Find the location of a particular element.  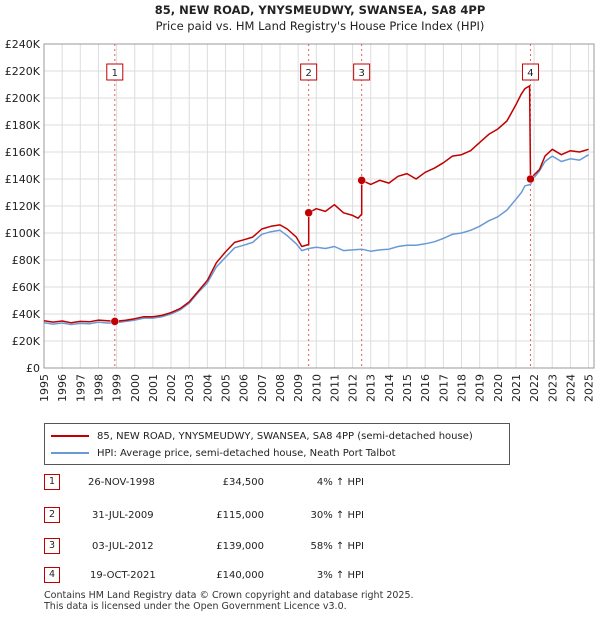

x-tick-label: 1996 is located at coordinates (62, 388).